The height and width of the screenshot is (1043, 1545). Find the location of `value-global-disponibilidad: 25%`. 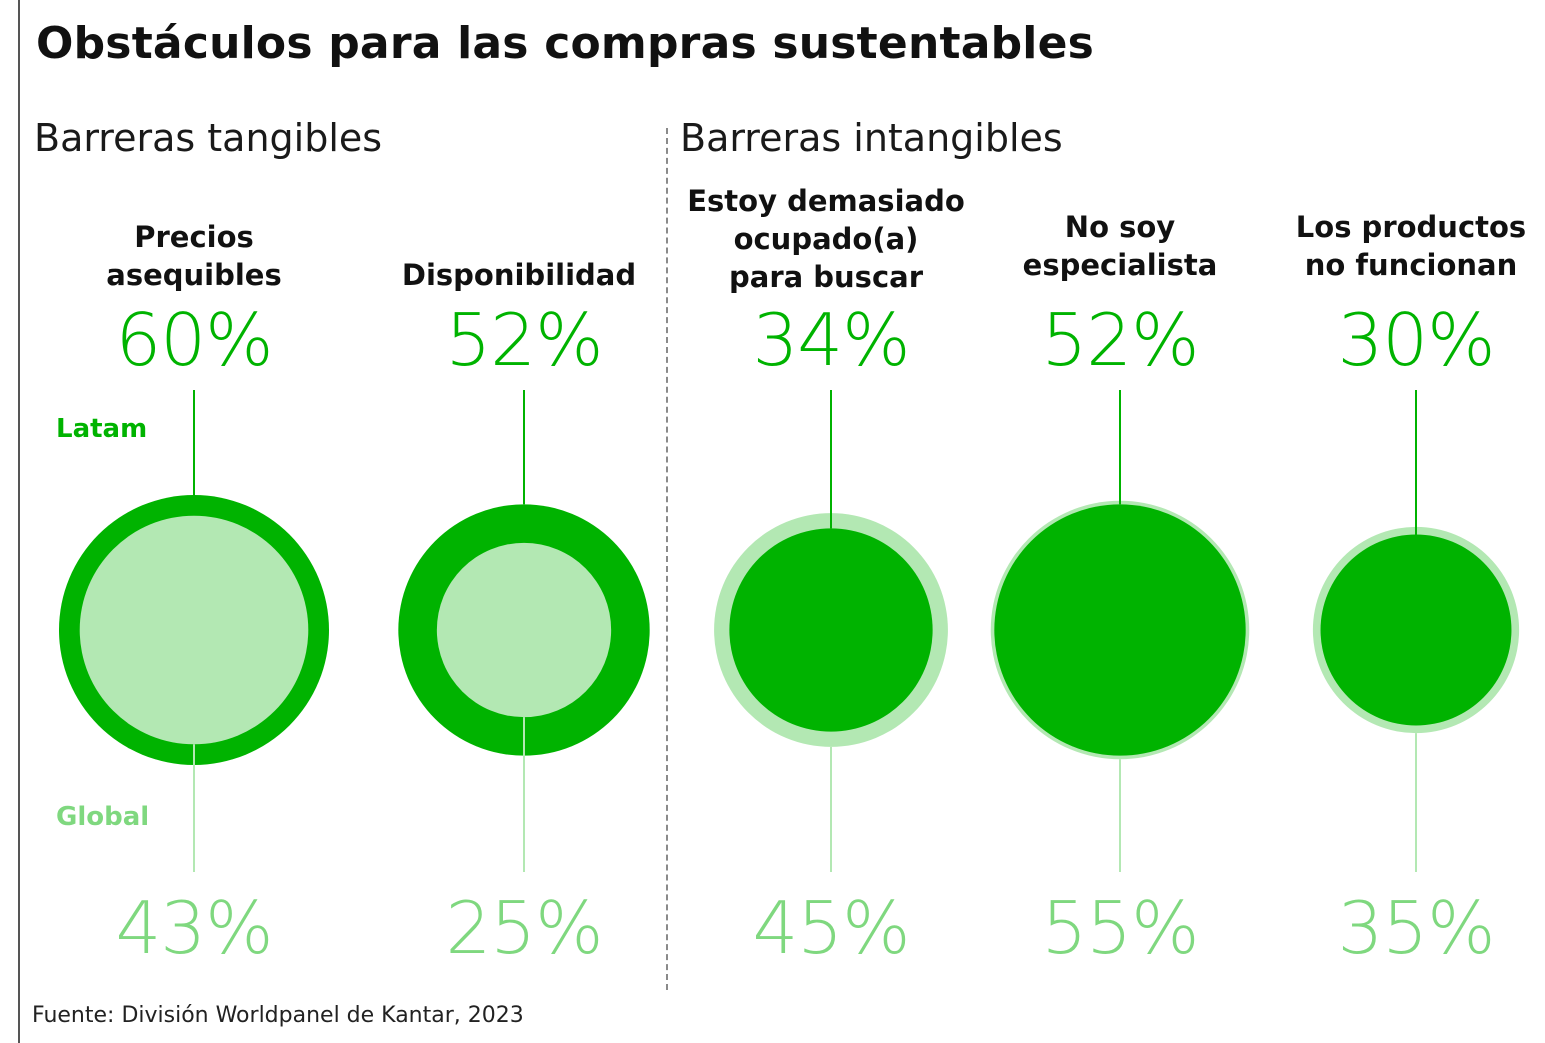

value-global-disponibilidad: 25% is located at coordinates (524, 928).